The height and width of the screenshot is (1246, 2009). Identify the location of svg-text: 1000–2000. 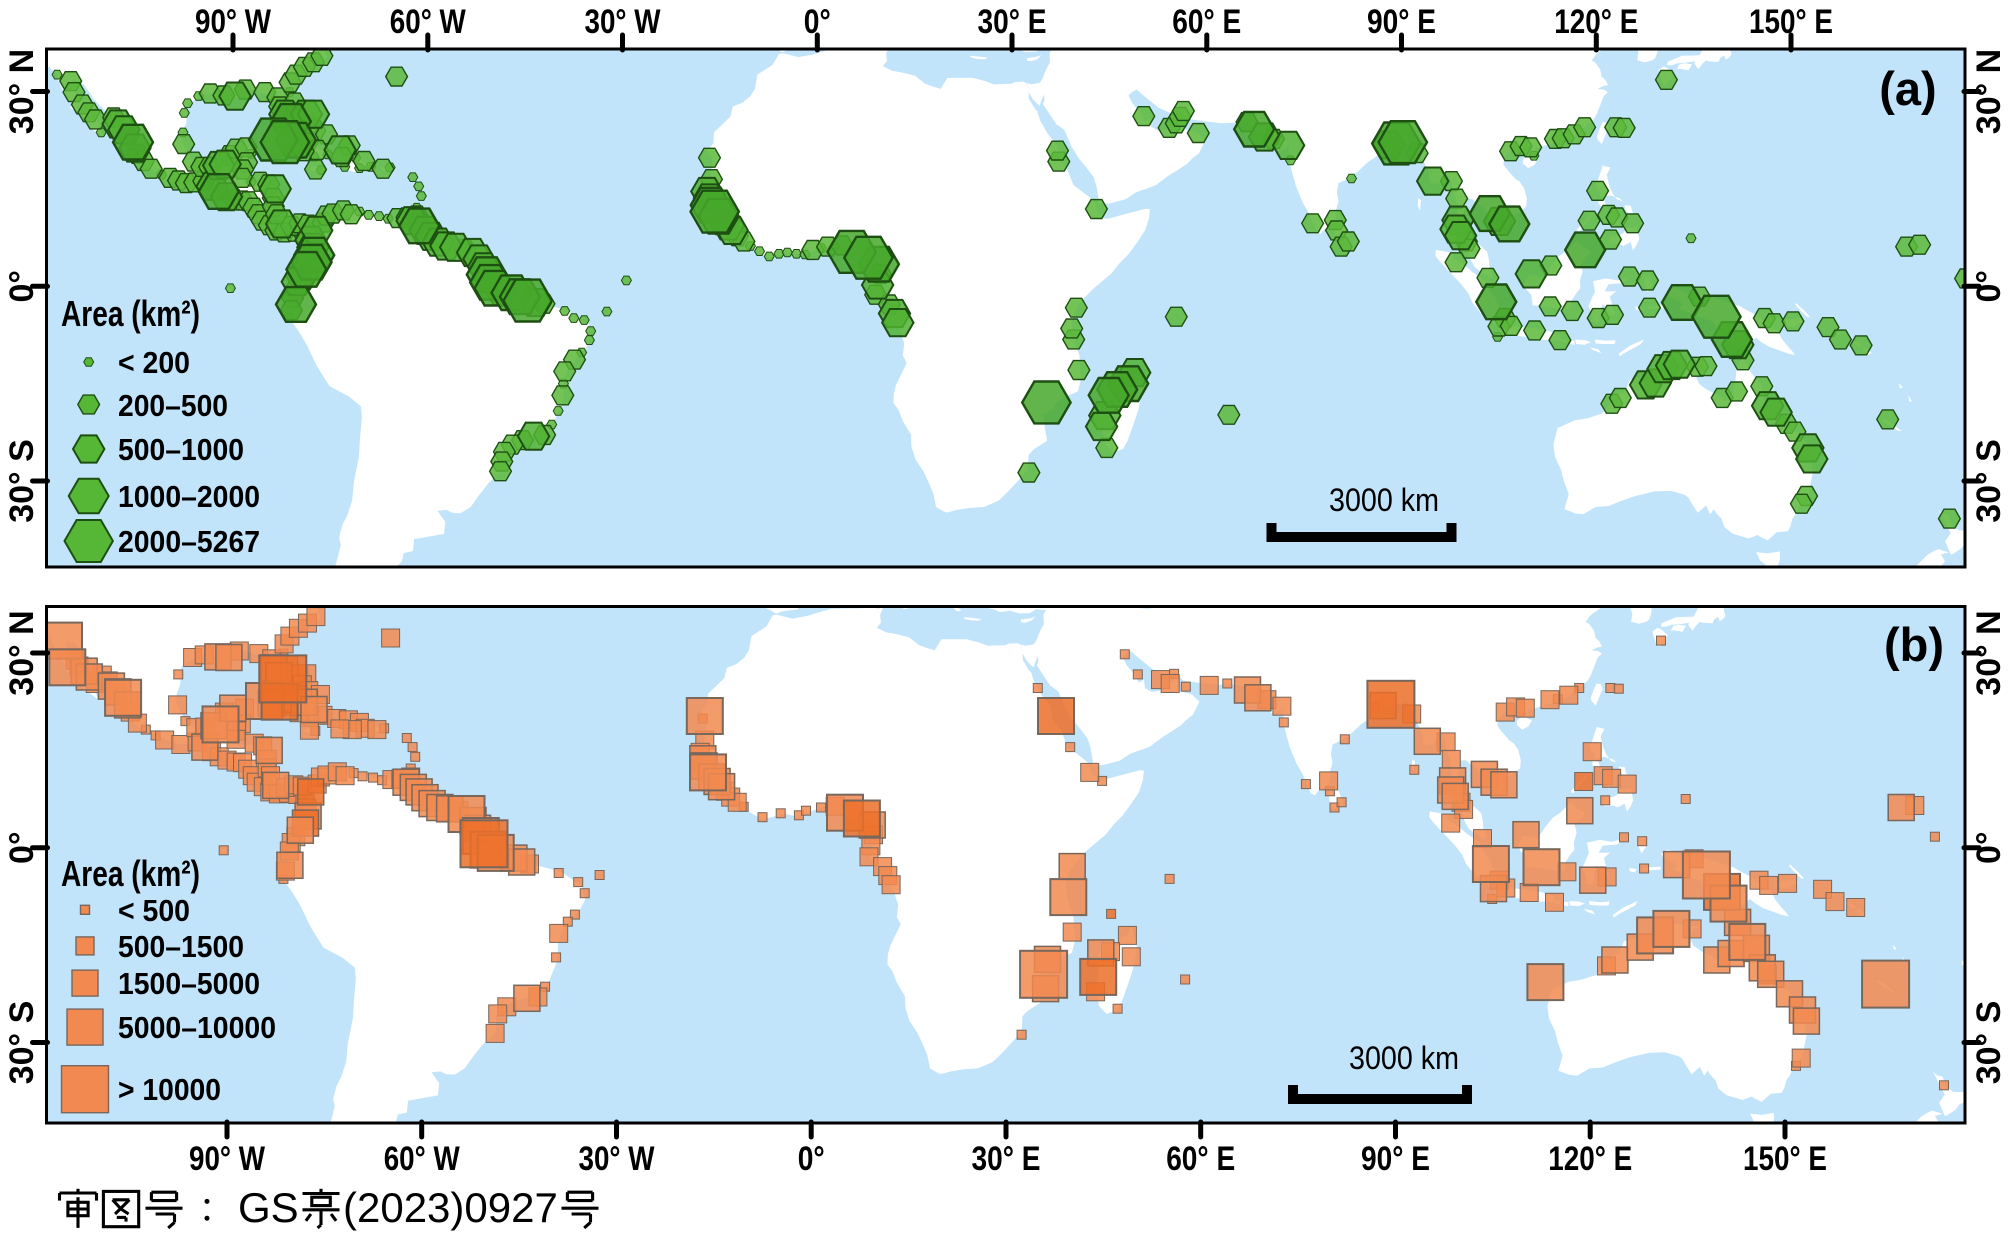
(189, 496).